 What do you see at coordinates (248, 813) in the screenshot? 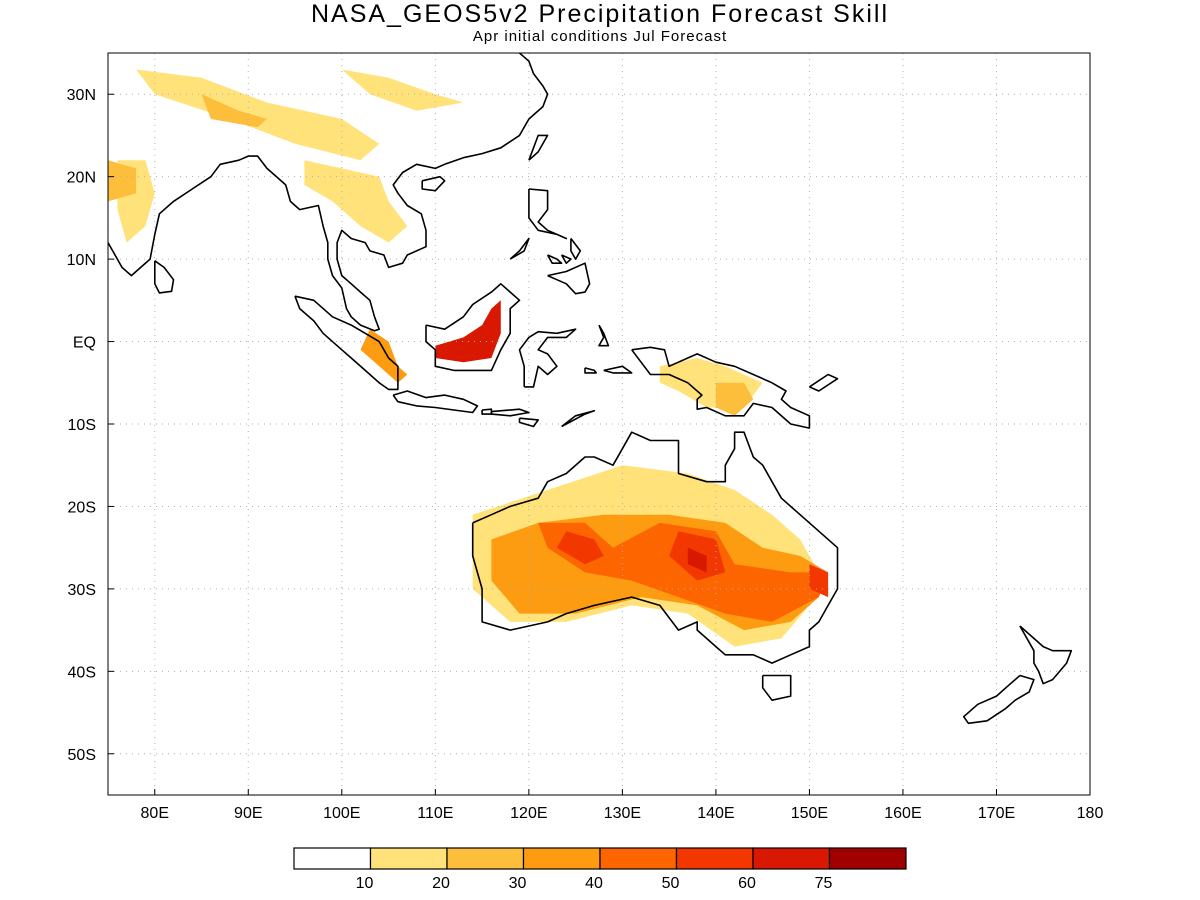
I see `lon-tick-label: 90E` at bounding box center [248, 813].